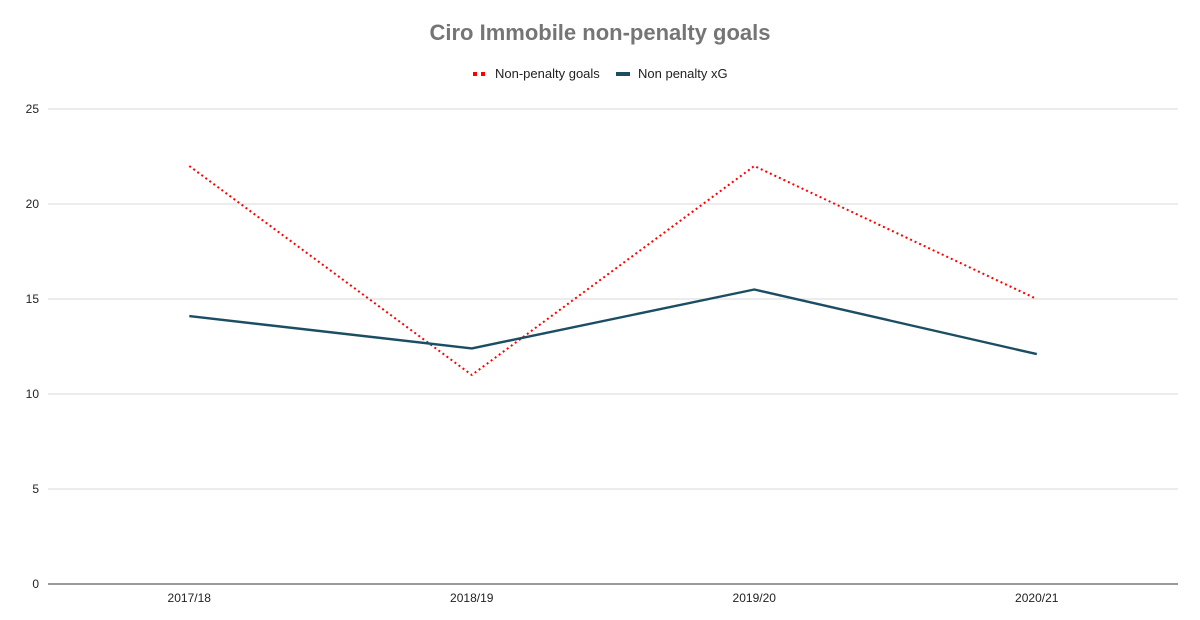 Image resolution: width=1200 pixels, height=620 pixels. Describe the element at coordinates (35, 489) in the screenshot. I see `y-tick-label: 5` at that location.